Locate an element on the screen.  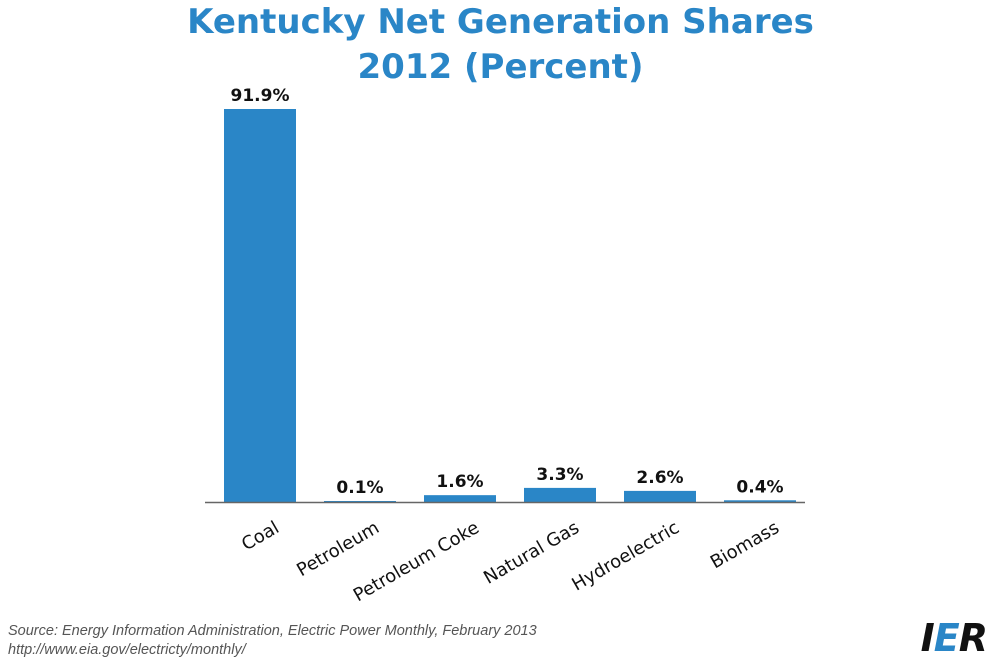
value-label: 91.9% is located at coordinates (260, 96).